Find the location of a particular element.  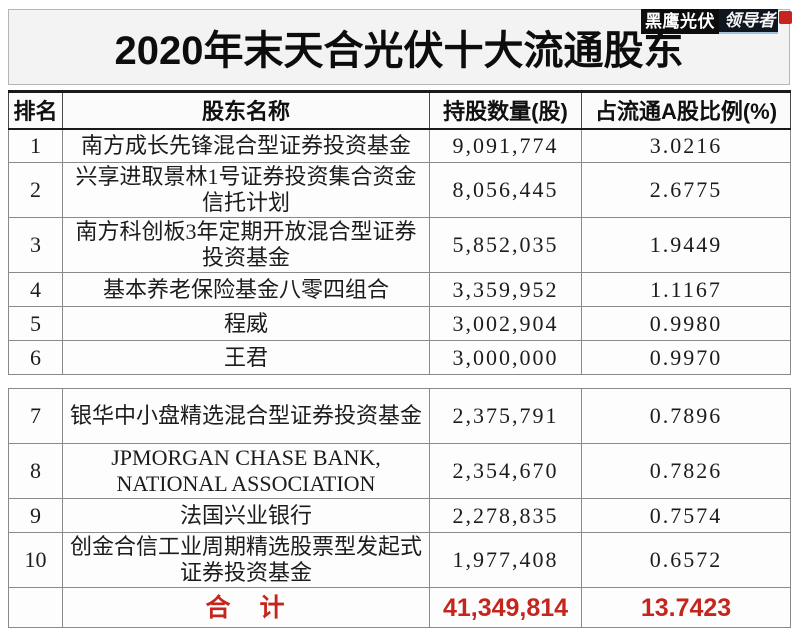

site-logo: 黑鹰光伏 领导者 is located at coordinates (716, 21).